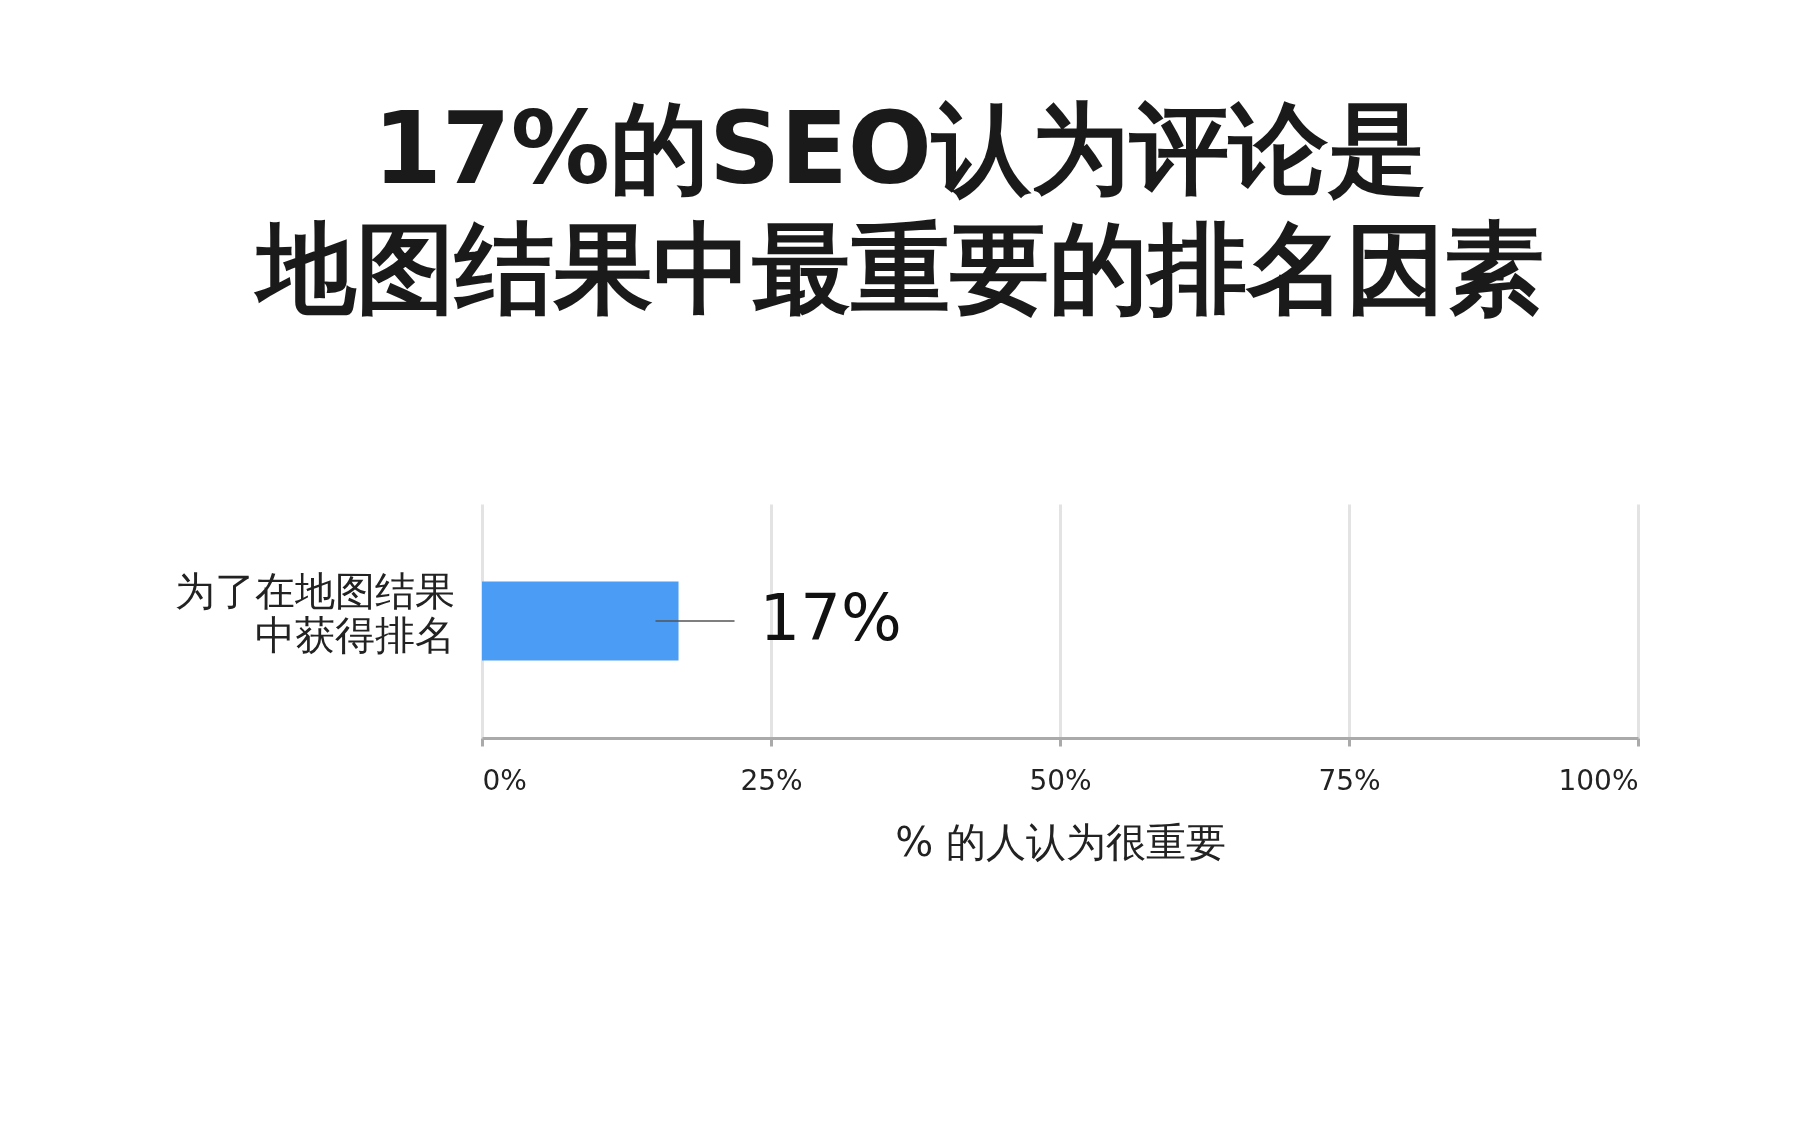  I want to click on x-axis-title: % 的人认为很重要, so click(1060, 841).